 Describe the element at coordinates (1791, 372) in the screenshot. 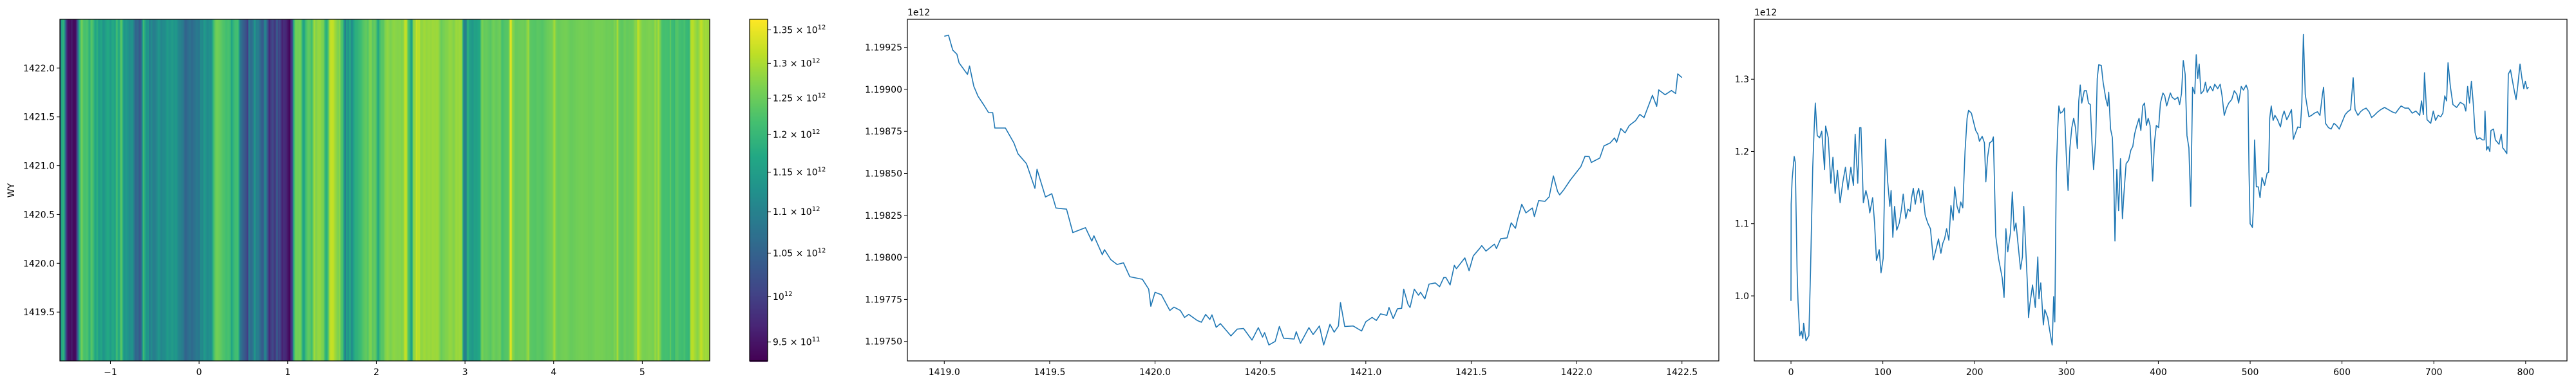

I see `line-chart-2-xtick-label: 0` at that location.